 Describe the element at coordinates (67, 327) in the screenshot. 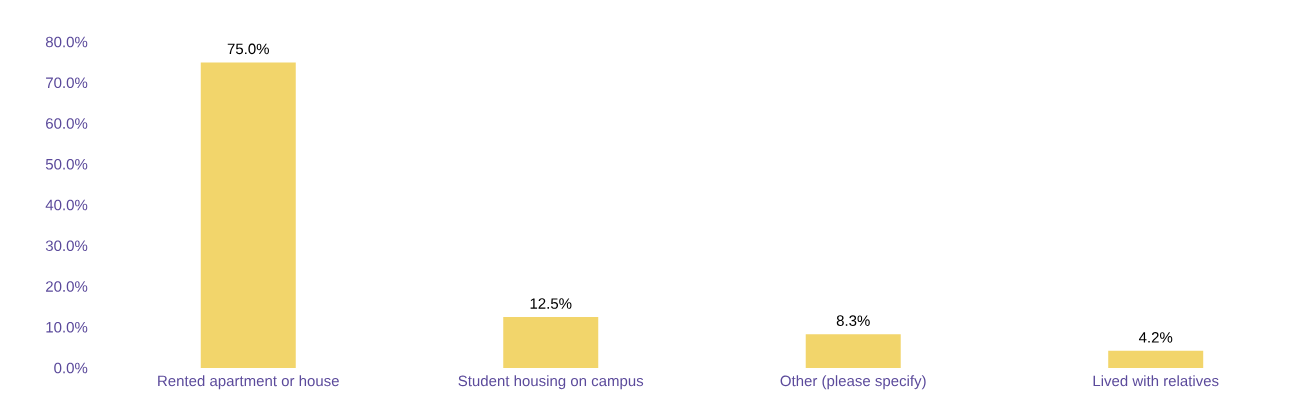

I see `y-tick-label: 10.0%` at that location.